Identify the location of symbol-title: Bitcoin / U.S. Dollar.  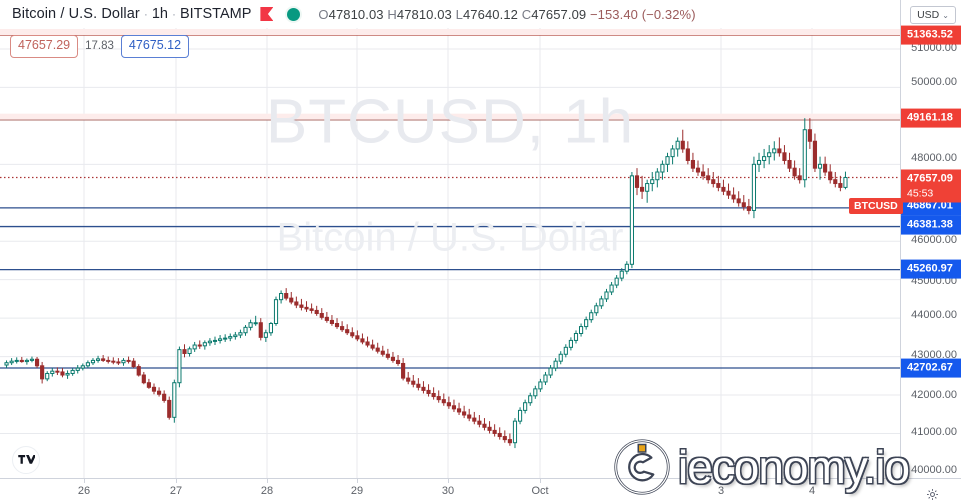
(76, 14).